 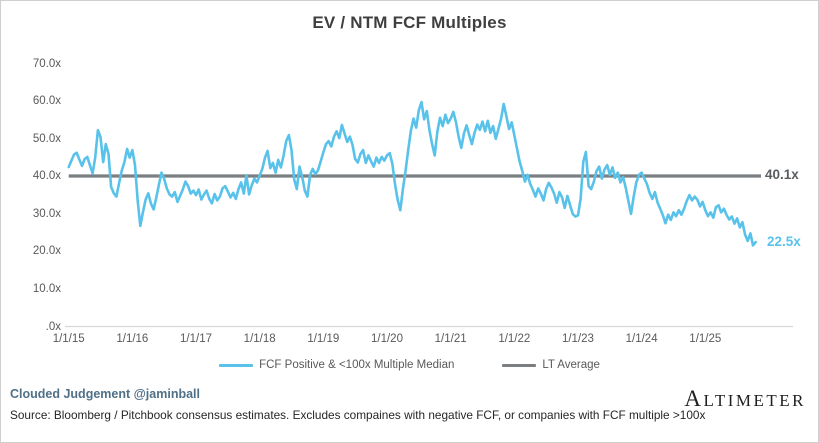 I want to click on fcf-median-legend-swatch, so click(x=236, y=365).